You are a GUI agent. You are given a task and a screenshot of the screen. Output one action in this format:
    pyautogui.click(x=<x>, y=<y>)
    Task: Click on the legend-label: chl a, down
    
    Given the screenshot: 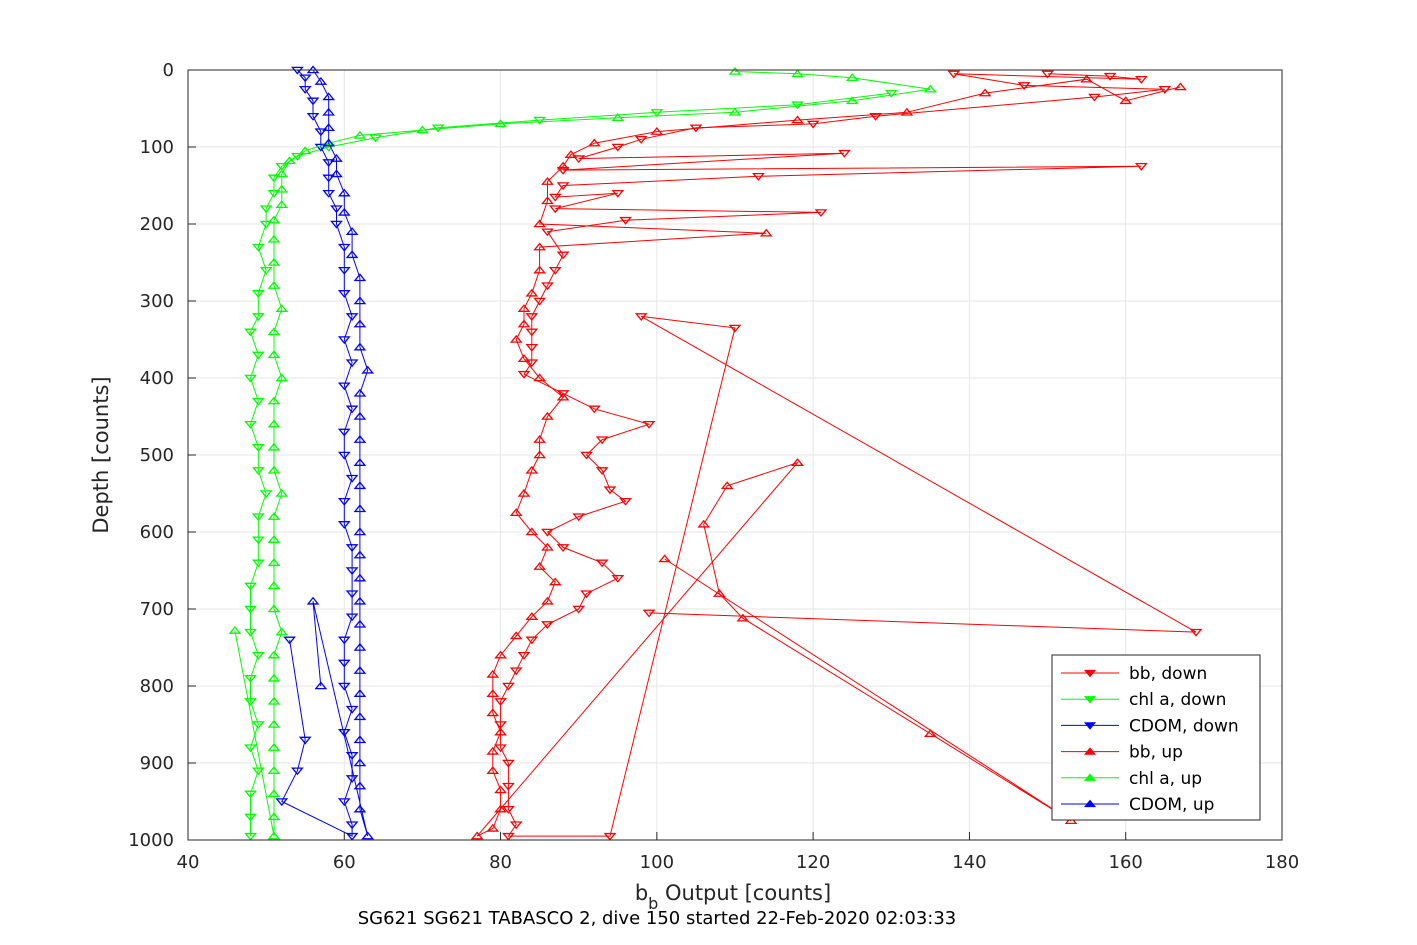 What is the action you would take?
    pyautogui.click(x=1177, y=700)
    